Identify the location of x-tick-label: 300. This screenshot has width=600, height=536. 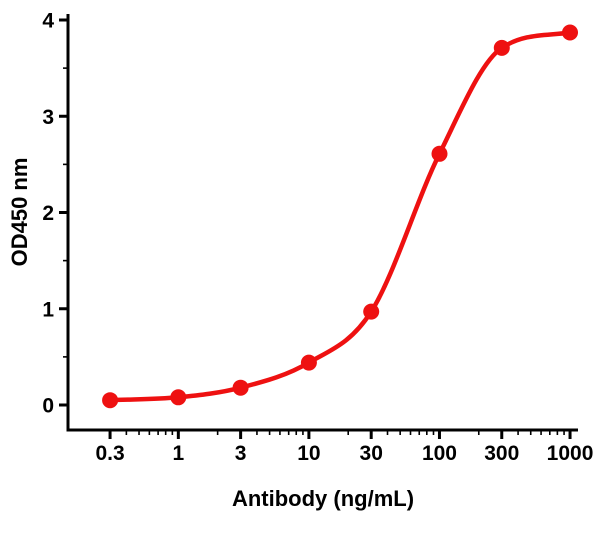
(501, 453).